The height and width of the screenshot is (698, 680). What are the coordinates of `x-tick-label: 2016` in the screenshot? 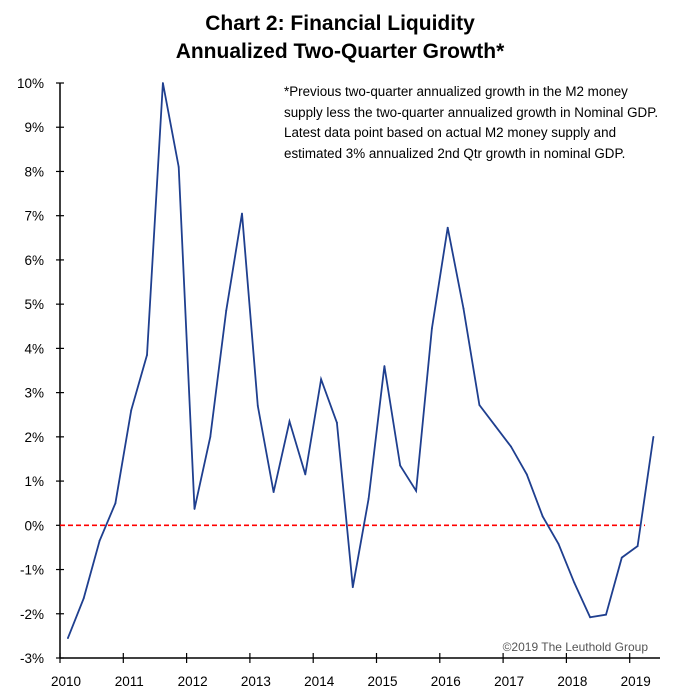 It's located at (446, 681).